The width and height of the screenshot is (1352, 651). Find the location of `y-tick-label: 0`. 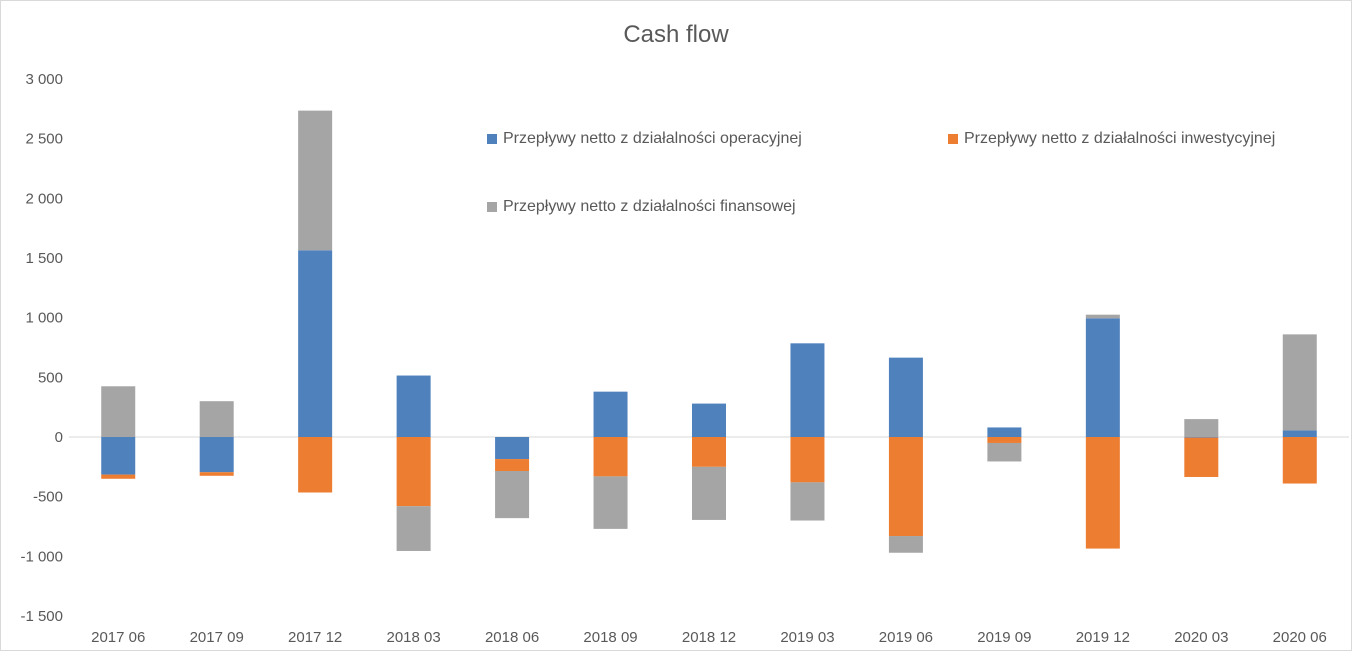

y-tick-label: 0 is located at coordinates (59, 437).